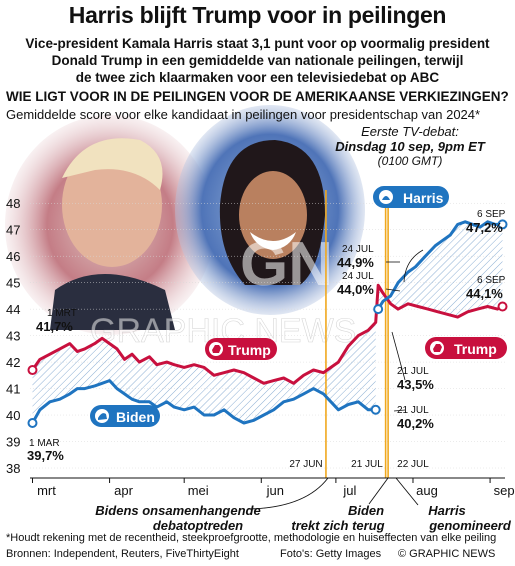 The image size is (515, 566). What do you see at coordinates (204, 402) in the screenshot?
I see `series-line-biden` at bounding box center [204, 402].